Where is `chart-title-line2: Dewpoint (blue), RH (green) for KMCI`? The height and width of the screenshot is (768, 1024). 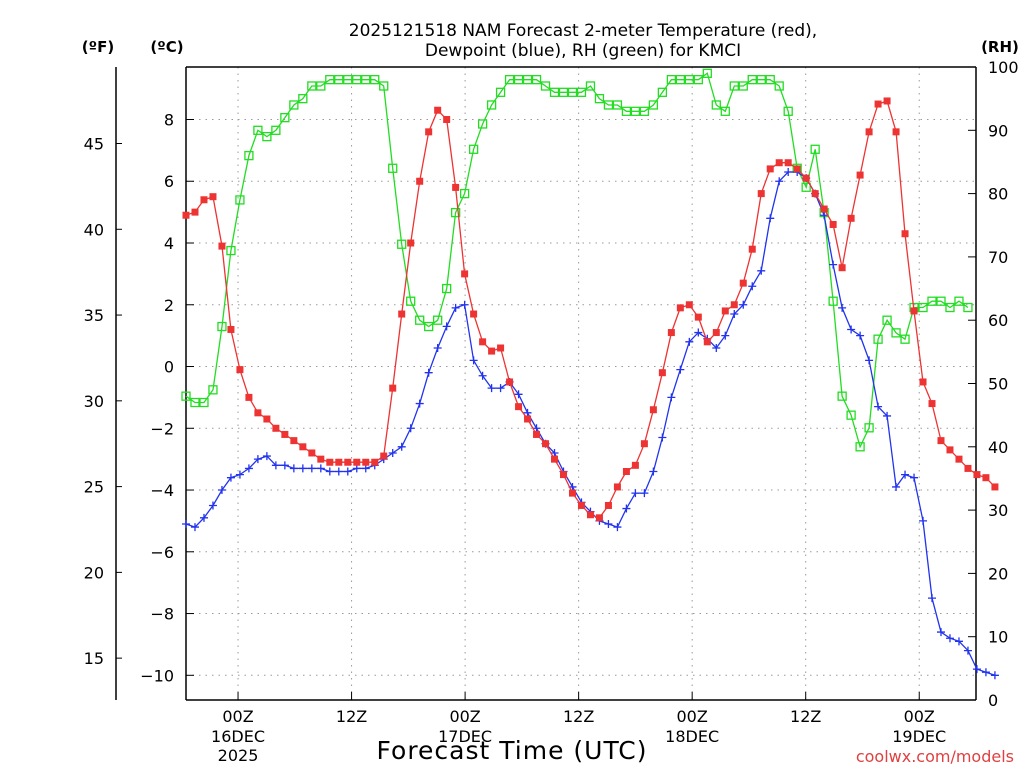
chart-title-line2: Dewpoint (blue), RH (green) for KMCI is located at coordinates (583, 51).